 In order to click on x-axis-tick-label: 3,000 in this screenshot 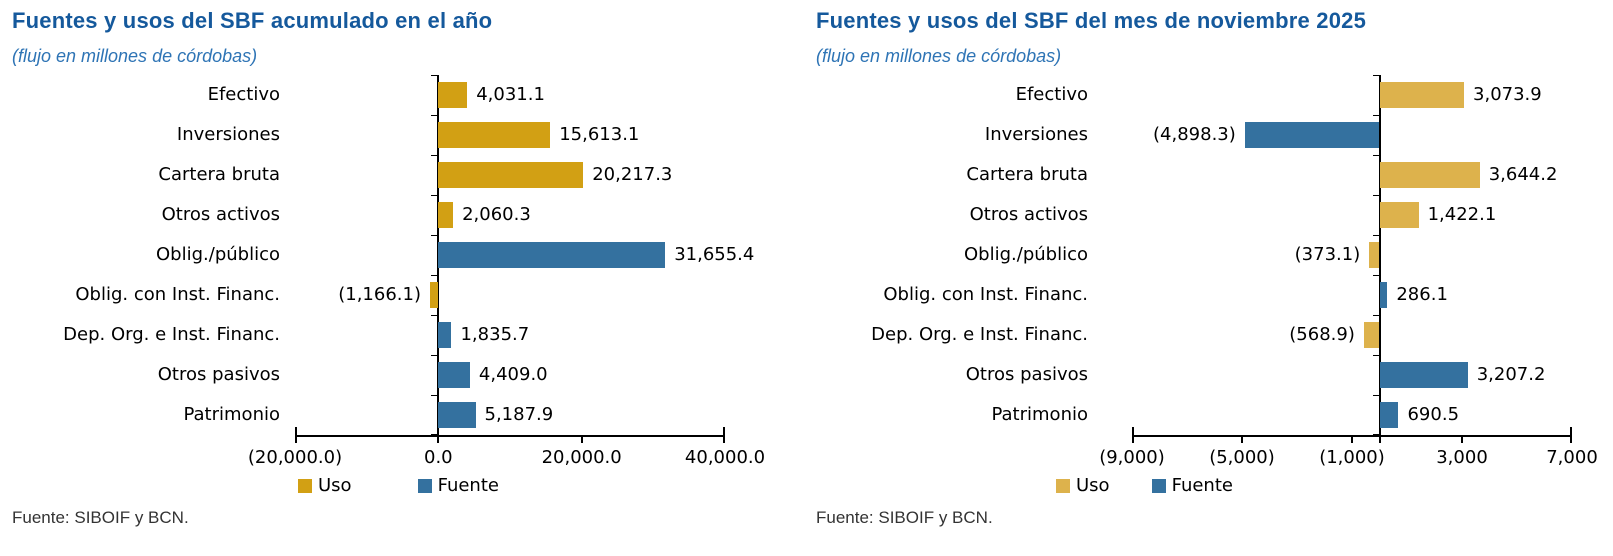, I will do `click(1462, 457)`.